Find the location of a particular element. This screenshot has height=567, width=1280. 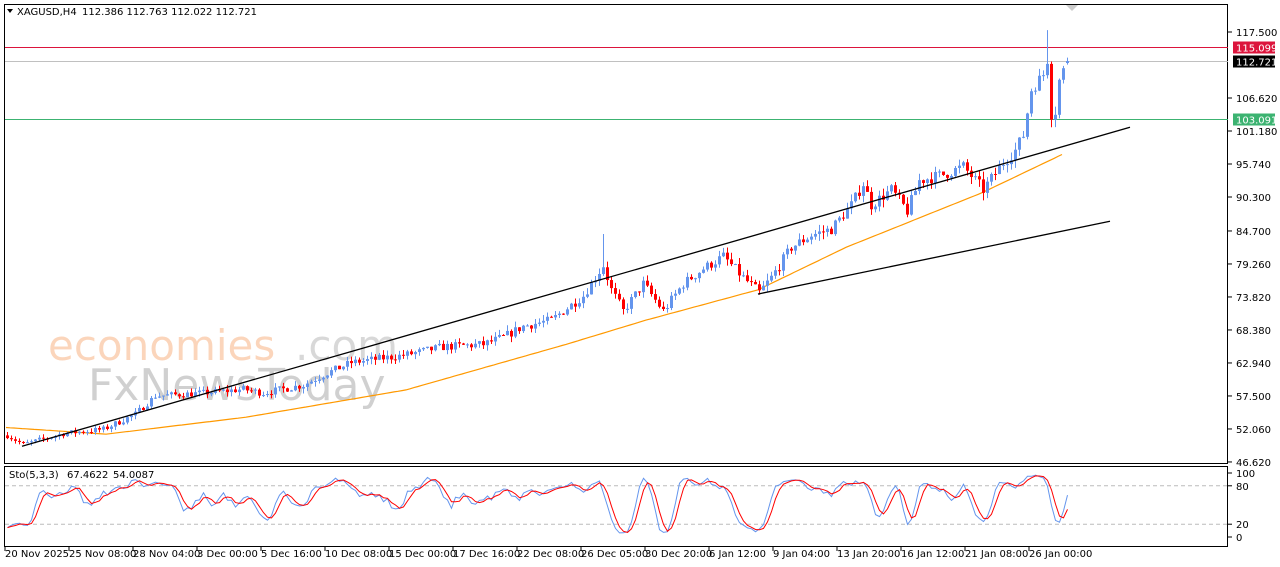

symbol-label: XAGUSD,H4 is located at coordinates (47, 12).